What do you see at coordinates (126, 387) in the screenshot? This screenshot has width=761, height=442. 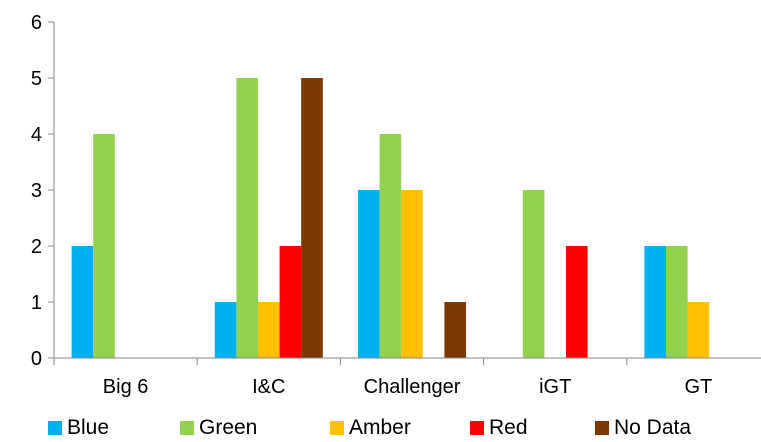 I see `x-tick-label: Big 6` at bounding box center [126, 387].